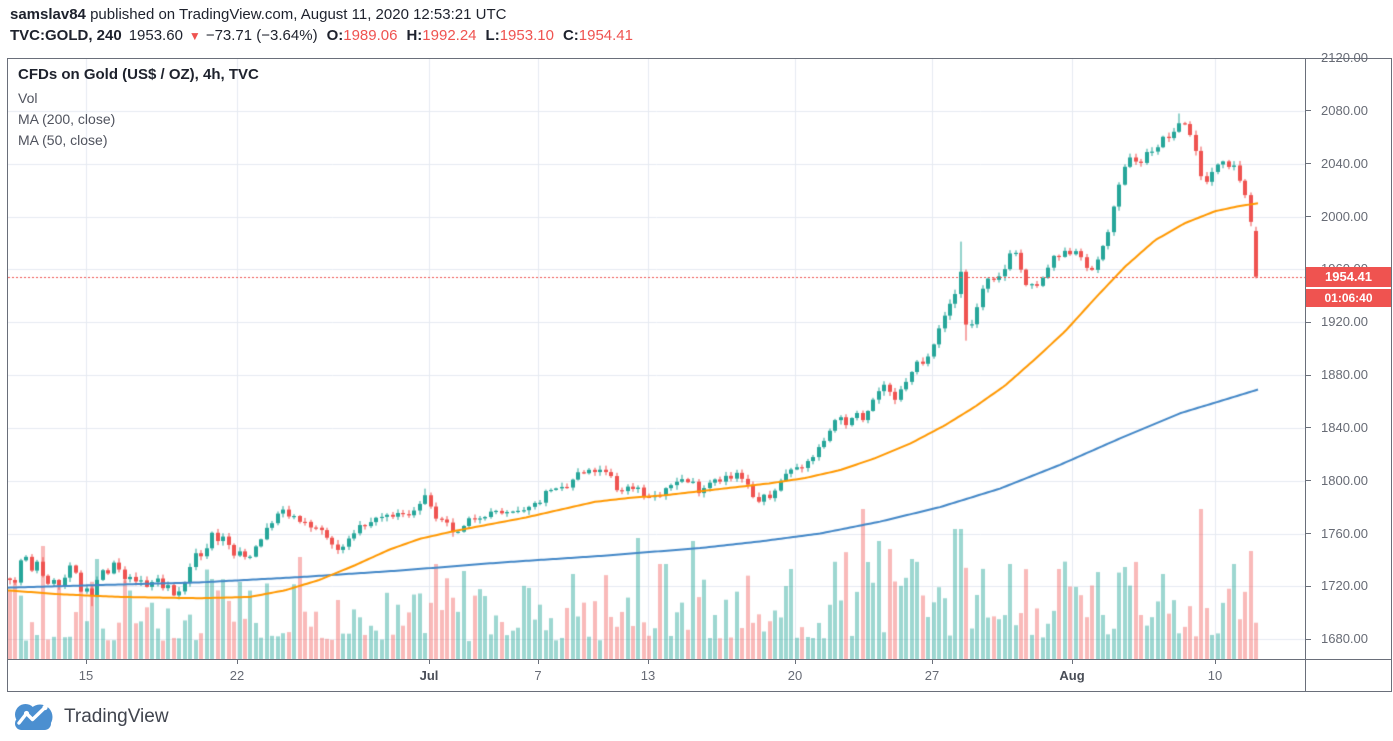 Image resolution: width=1393 pixels, height=741 pixels. What do you see at coordinates (1348, 298) in the screenshot?
I see `bar-countdown-badge: 01:06:40` at bounding box center [1348, 298].